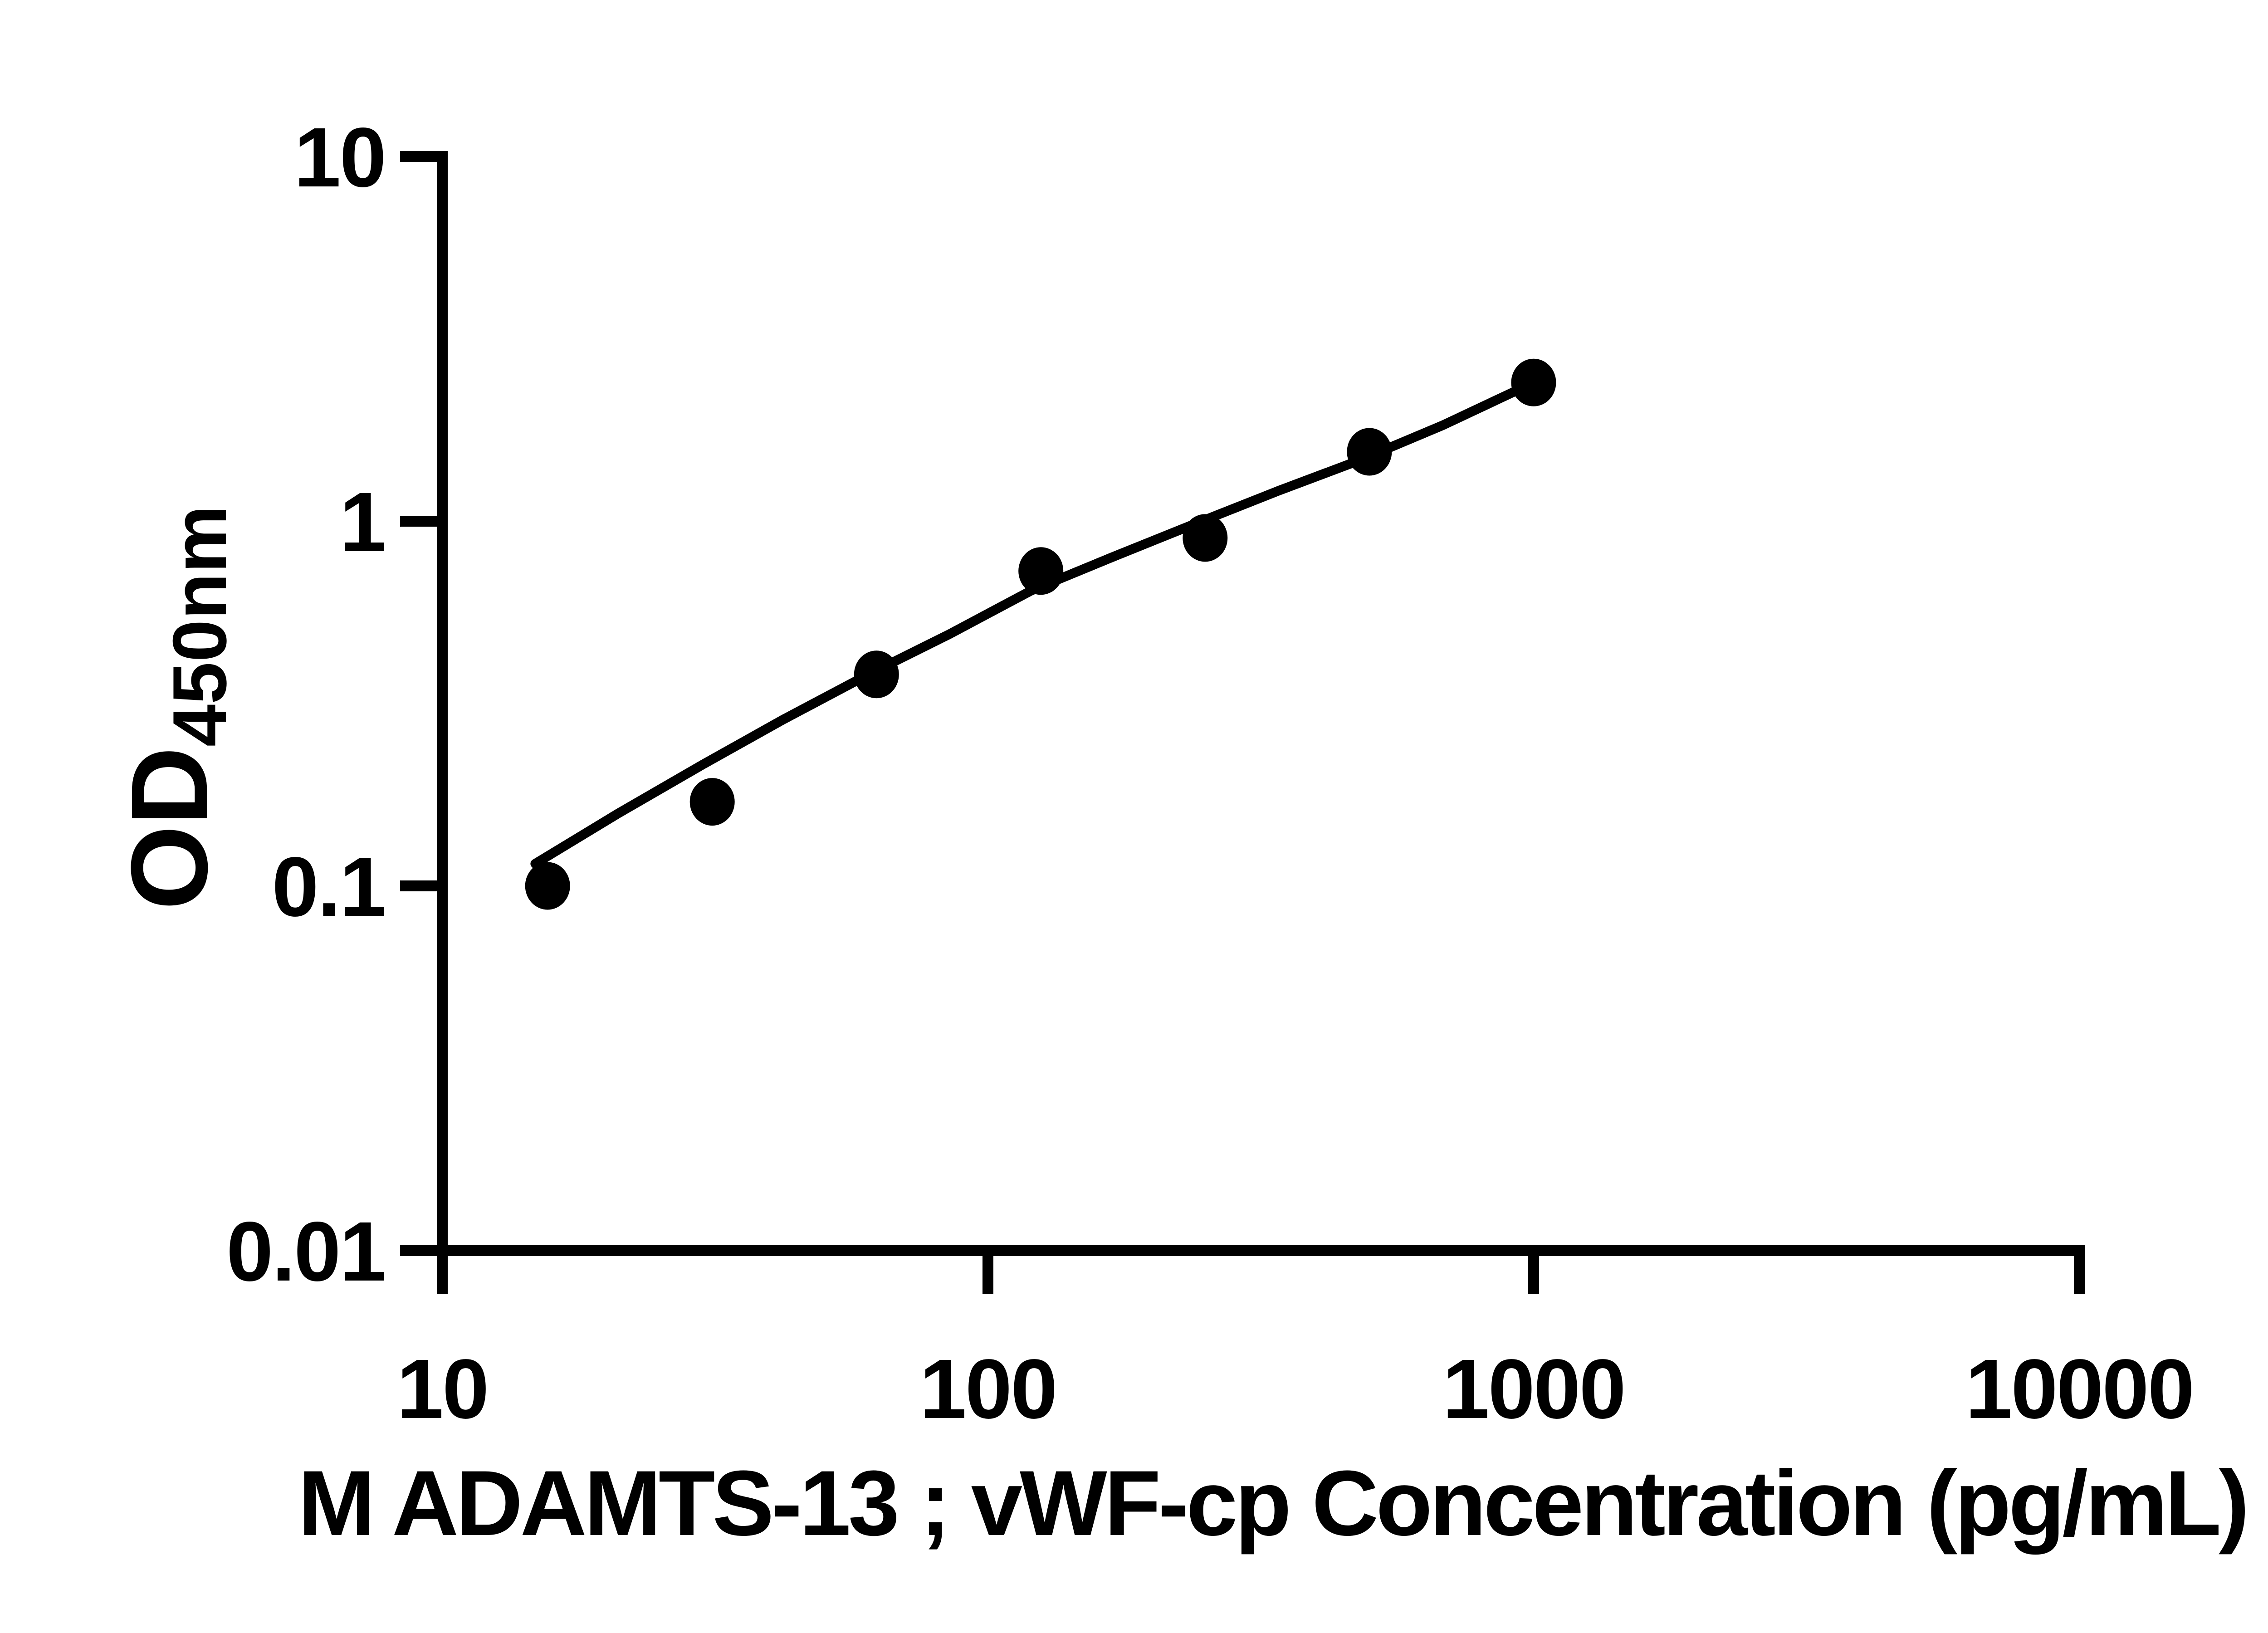 The width and height of the screenshot is (2268, 1633). What do you see at coordinates (988, 1389) in the screenshot?
I see `x-tick-label: 100` at bounding box center [988, 1389].